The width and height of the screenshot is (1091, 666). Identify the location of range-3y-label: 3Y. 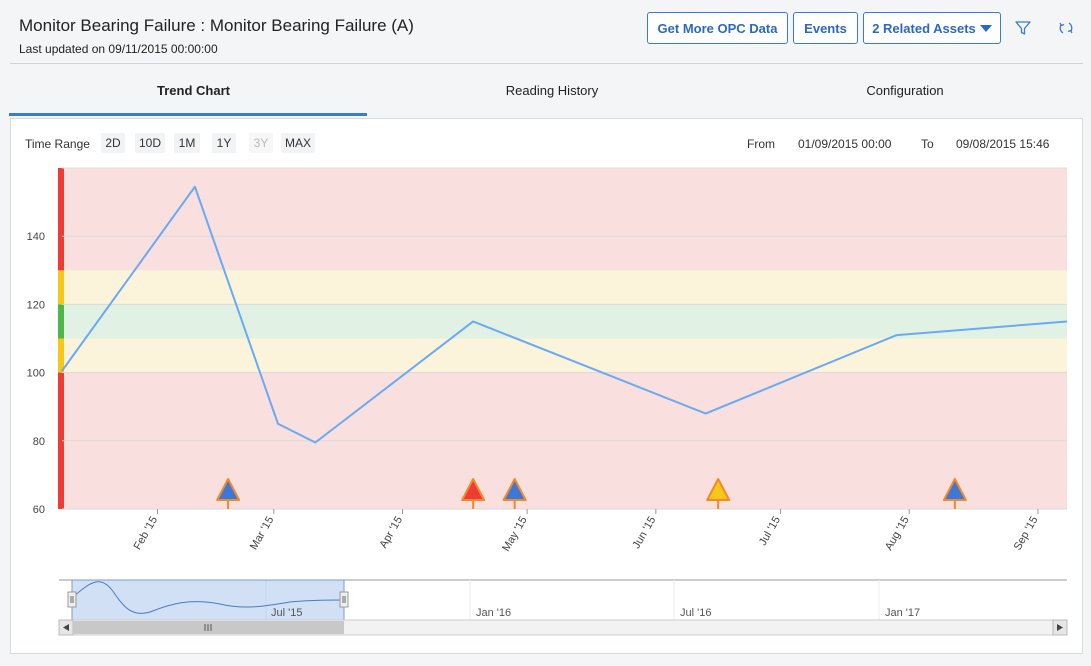
(261, 143).